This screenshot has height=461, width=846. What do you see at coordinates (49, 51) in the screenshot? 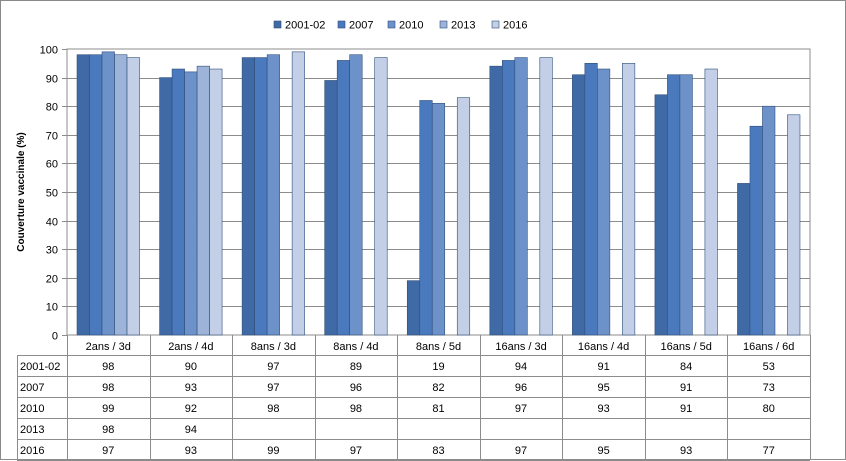
I see `y-tick-label: 100` at bounding box center [49, 51].